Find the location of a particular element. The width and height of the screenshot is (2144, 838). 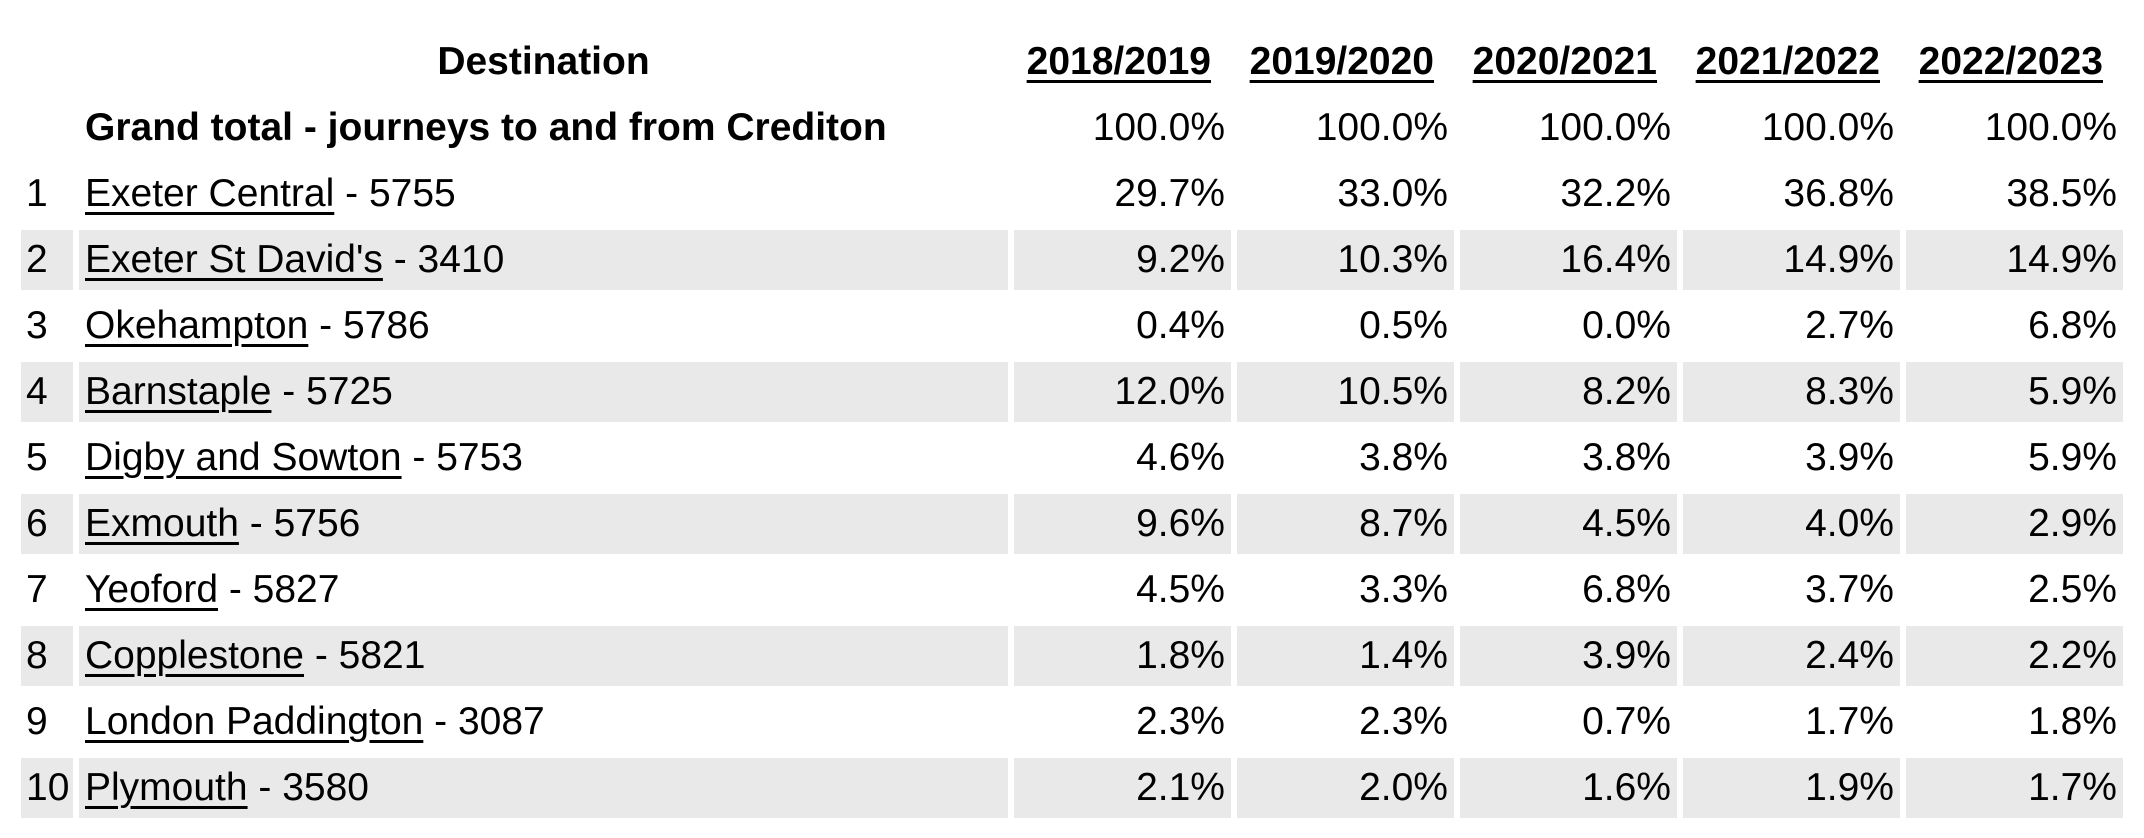

row-rank: 9 is located at coordinates (37, 721).